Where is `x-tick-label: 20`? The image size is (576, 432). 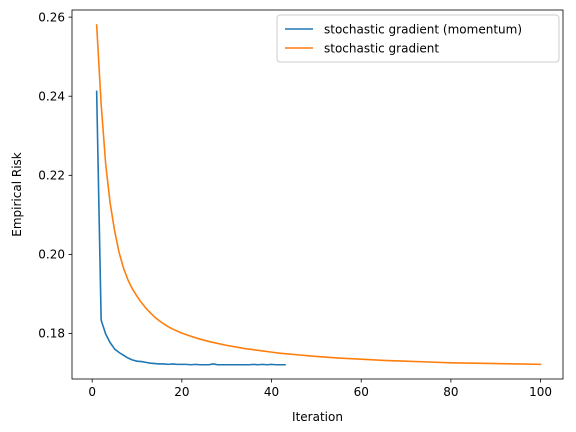
x-tick-label: 20 is located at coordinates (181, 392).